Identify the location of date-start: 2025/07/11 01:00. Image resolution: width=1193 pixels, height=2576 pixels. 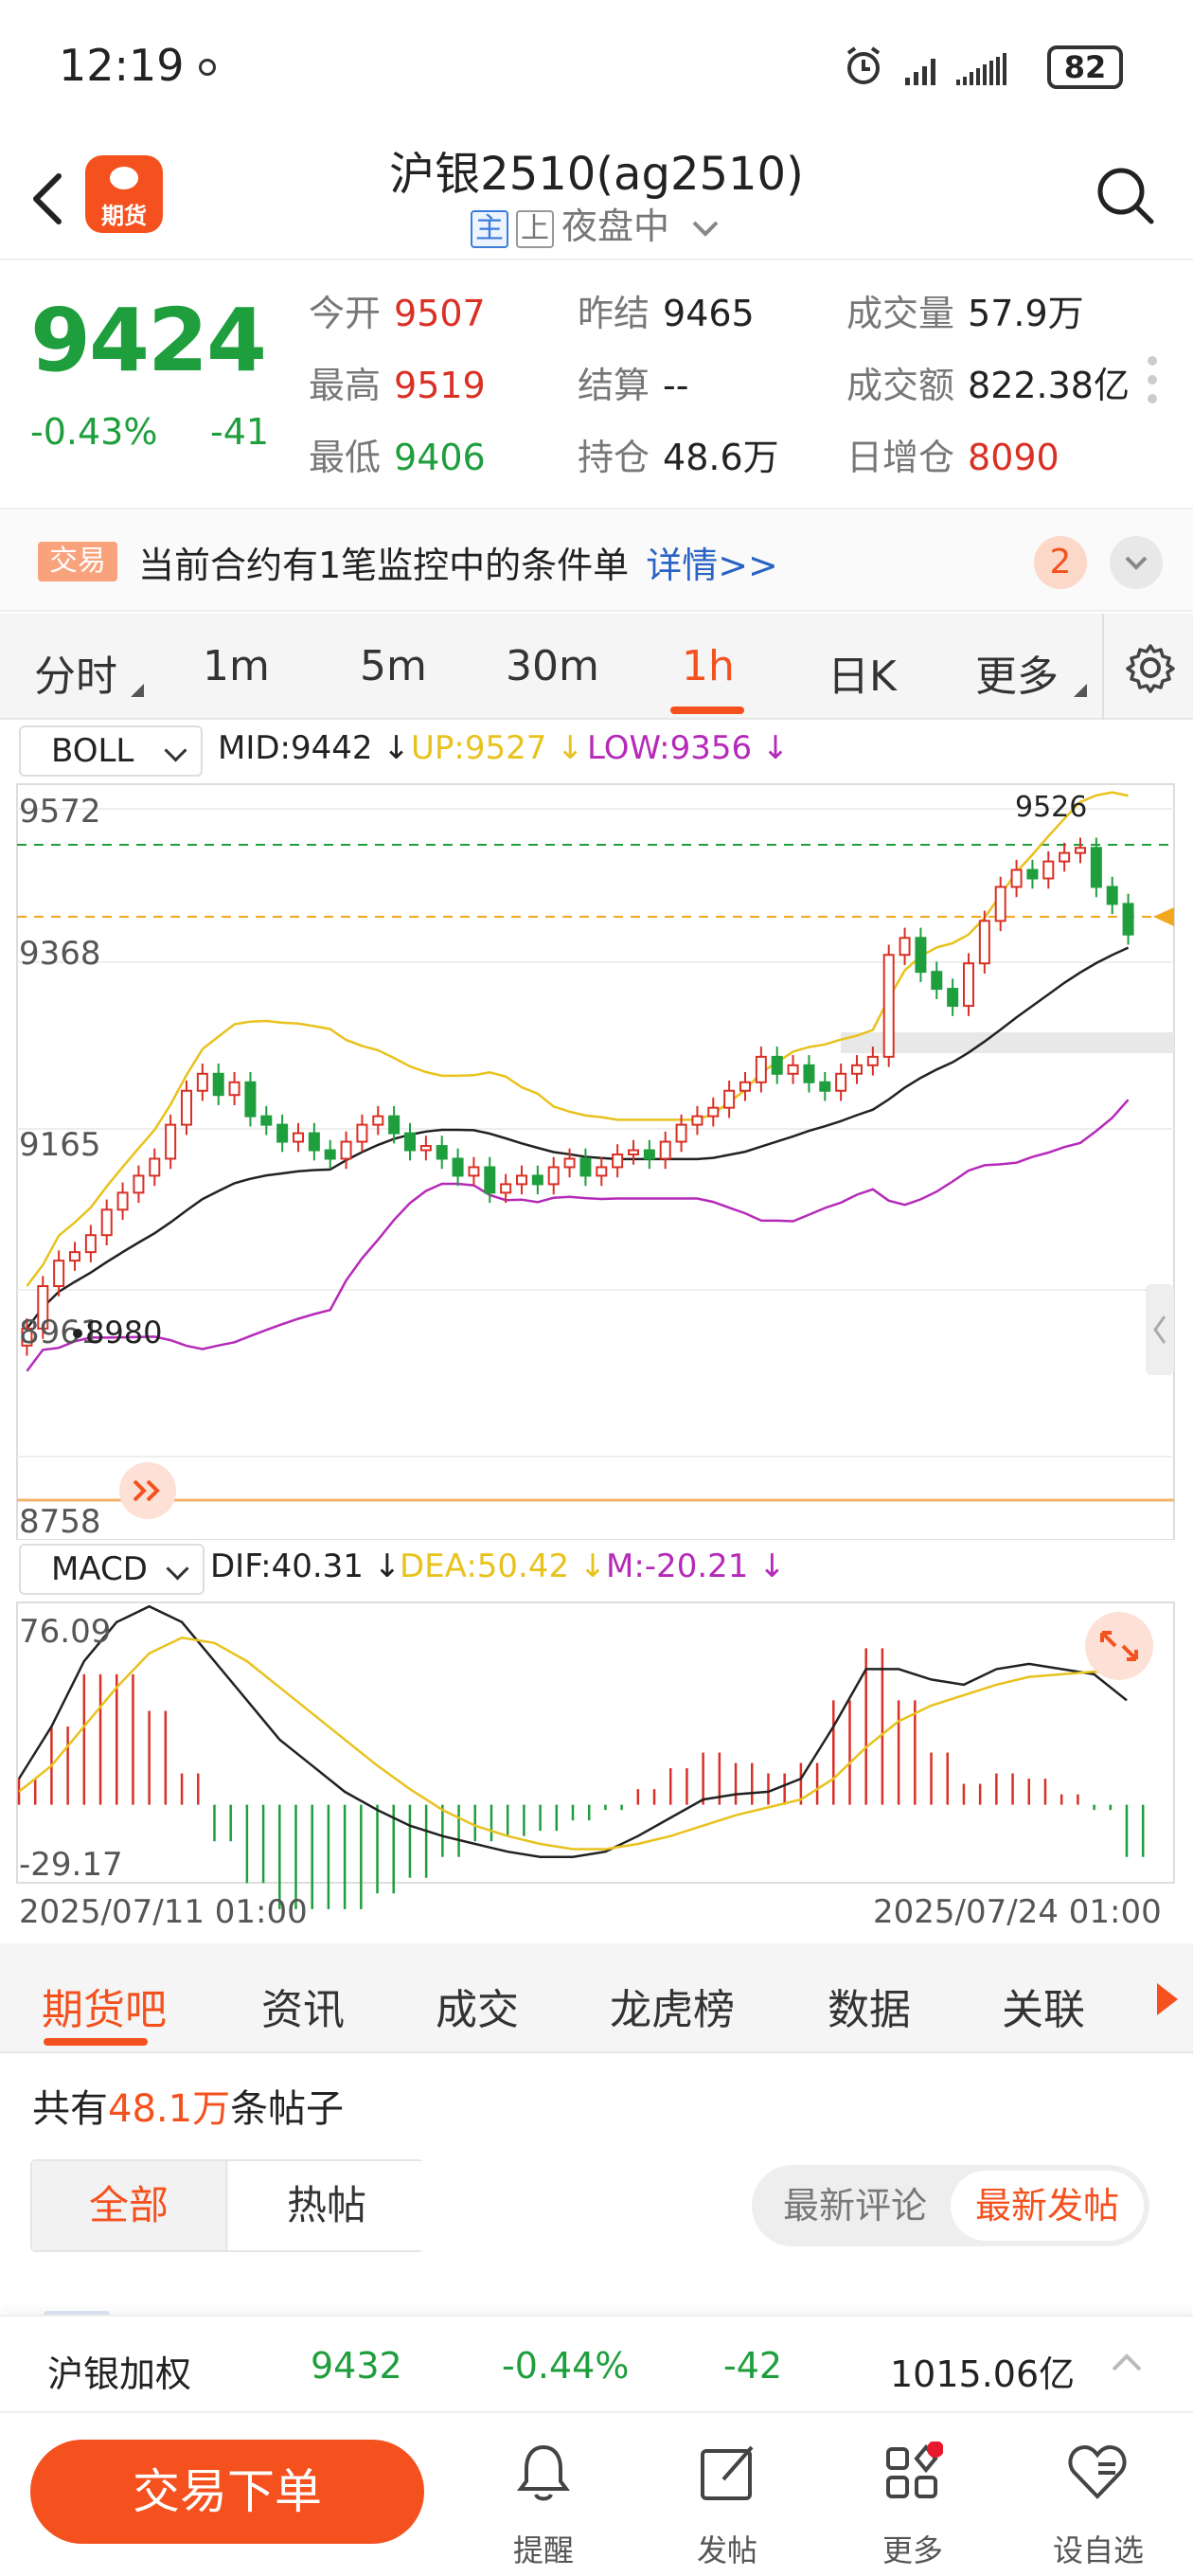
(163, 1912).